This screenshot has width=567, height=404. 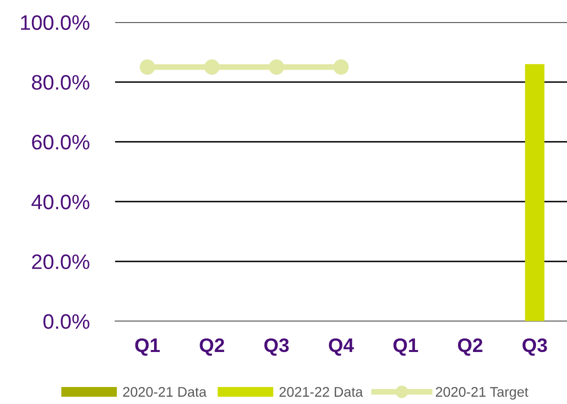 What do you see at coordinates (61, 82) in the screenshot?
I see `y-tick-label: 80.0%` at bounding box center [61, 82].